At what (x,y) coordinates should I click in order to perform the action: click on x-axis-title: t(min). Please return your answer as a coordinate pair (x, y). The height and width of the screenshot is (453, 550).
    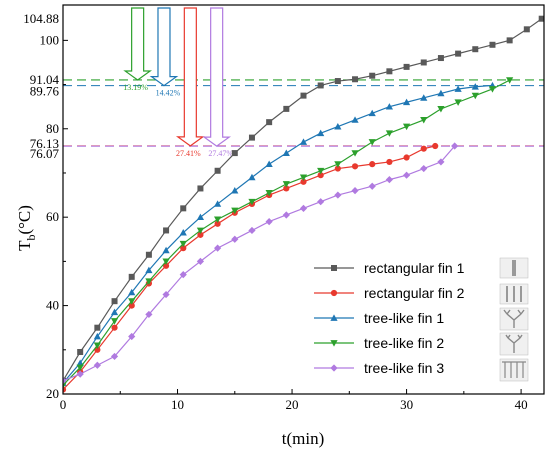
    Looking at the image, I should click on (303, 438).